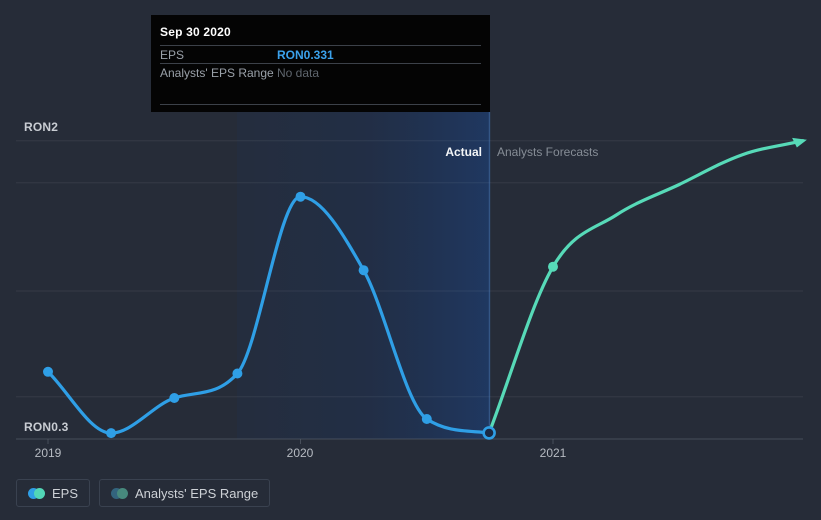  Describe the element at coordinates (65, 493) in the screenshot. I see `legend-eps-label: EPS` at that location.